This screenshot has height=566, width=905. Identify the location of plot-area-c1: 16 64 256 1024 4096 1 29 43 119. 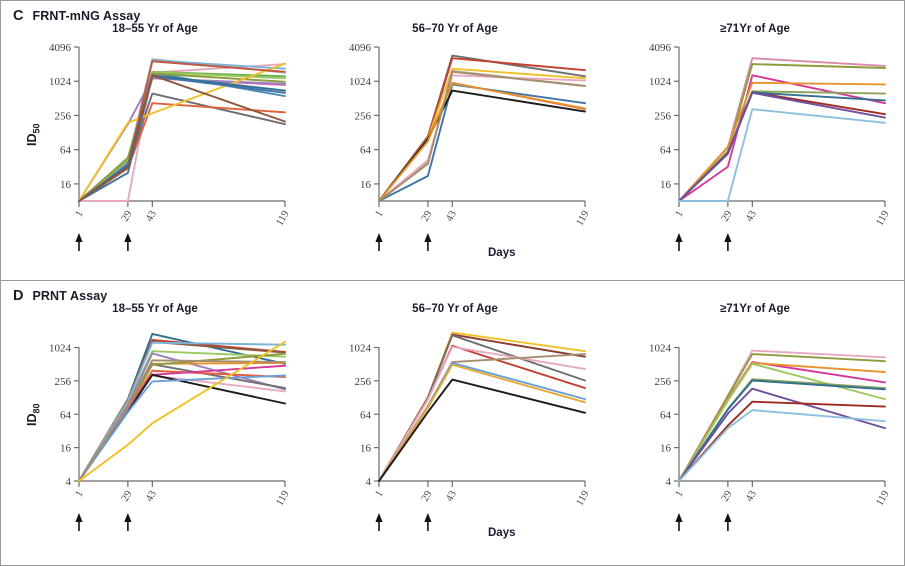
(170, 146).